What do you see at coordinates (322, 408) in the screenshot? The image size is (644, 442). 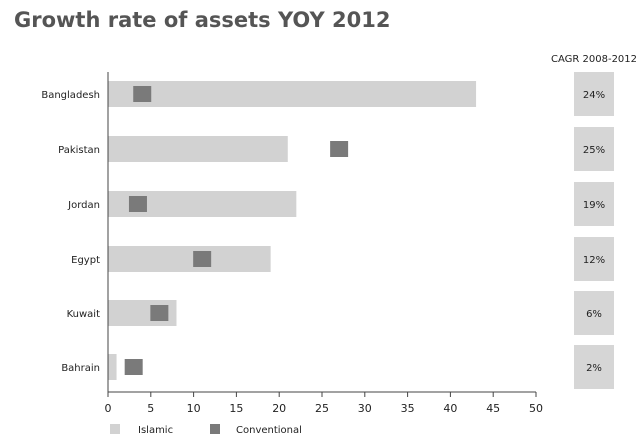 I see `x-tick-label: 25` at bounding box center [322, 408].